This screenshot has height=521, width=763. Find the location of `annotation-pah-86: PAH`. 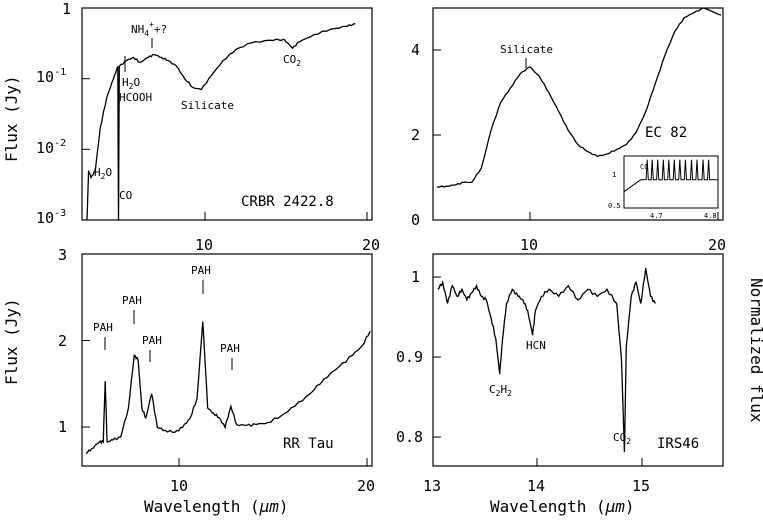

annotation-pah-86: PAH is located at coordinates (152, 340).